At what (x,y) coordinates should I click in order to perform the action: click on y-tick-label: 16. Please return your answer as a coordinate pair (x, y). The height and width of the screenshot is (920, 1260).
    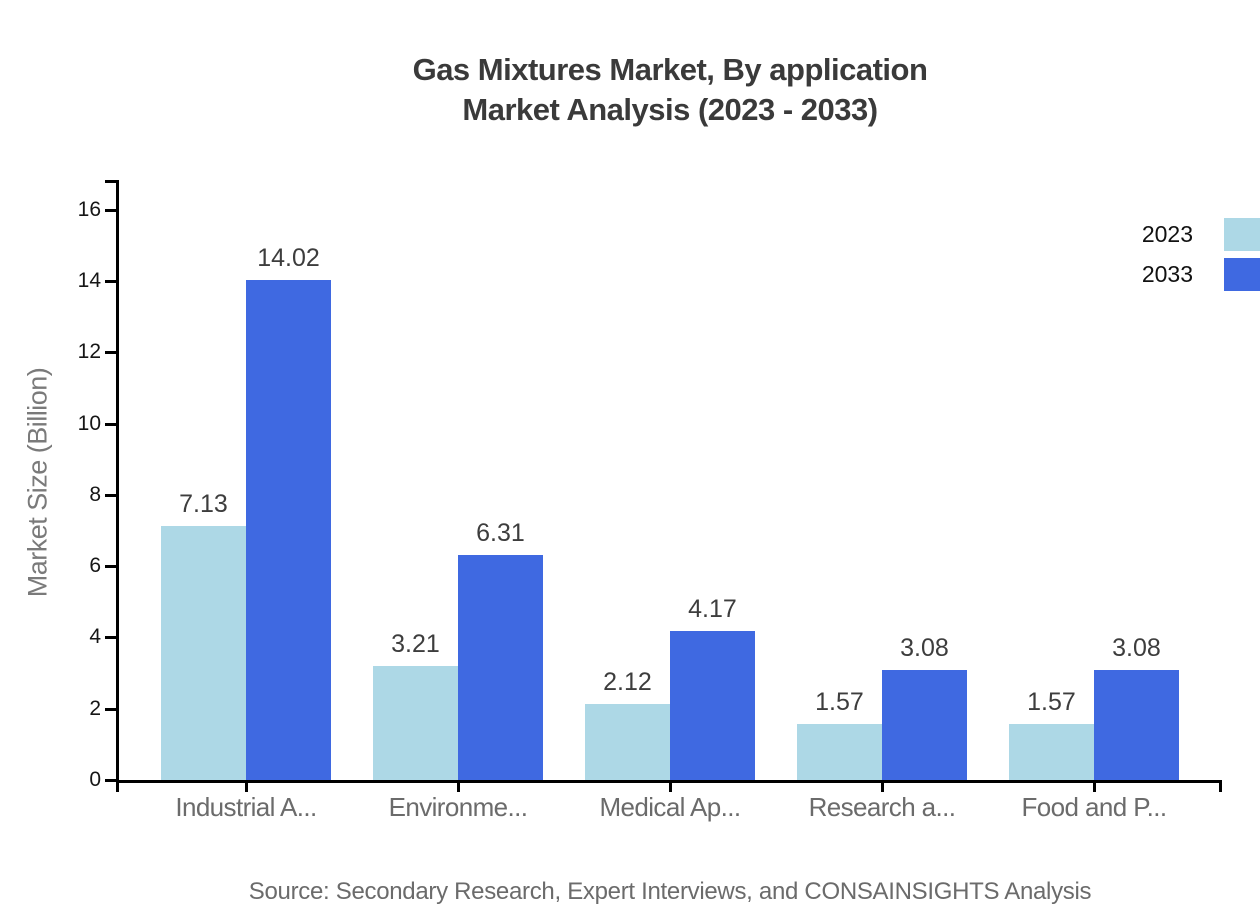
    Looking at the image, I should click on (89, 209).